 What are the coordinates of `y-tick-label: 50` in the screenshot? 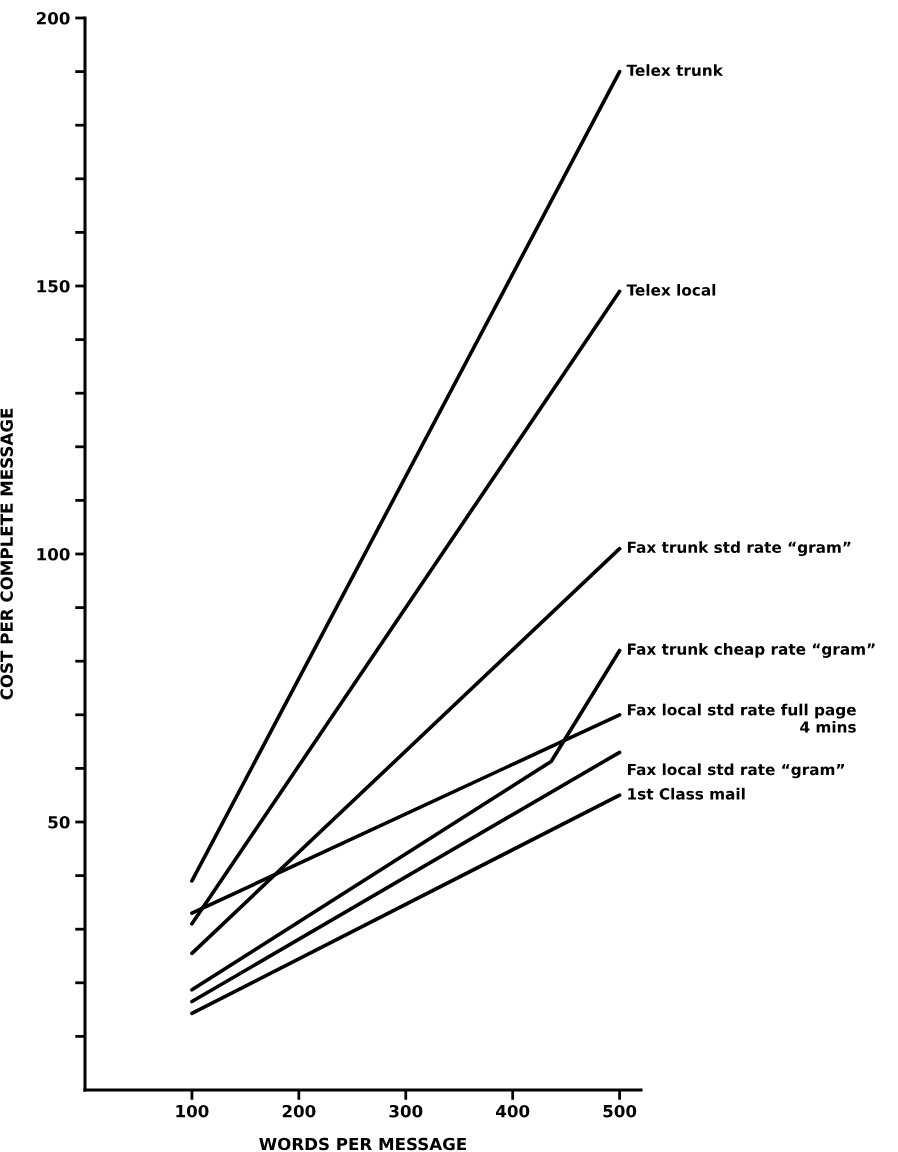 It's located at (59, 822).